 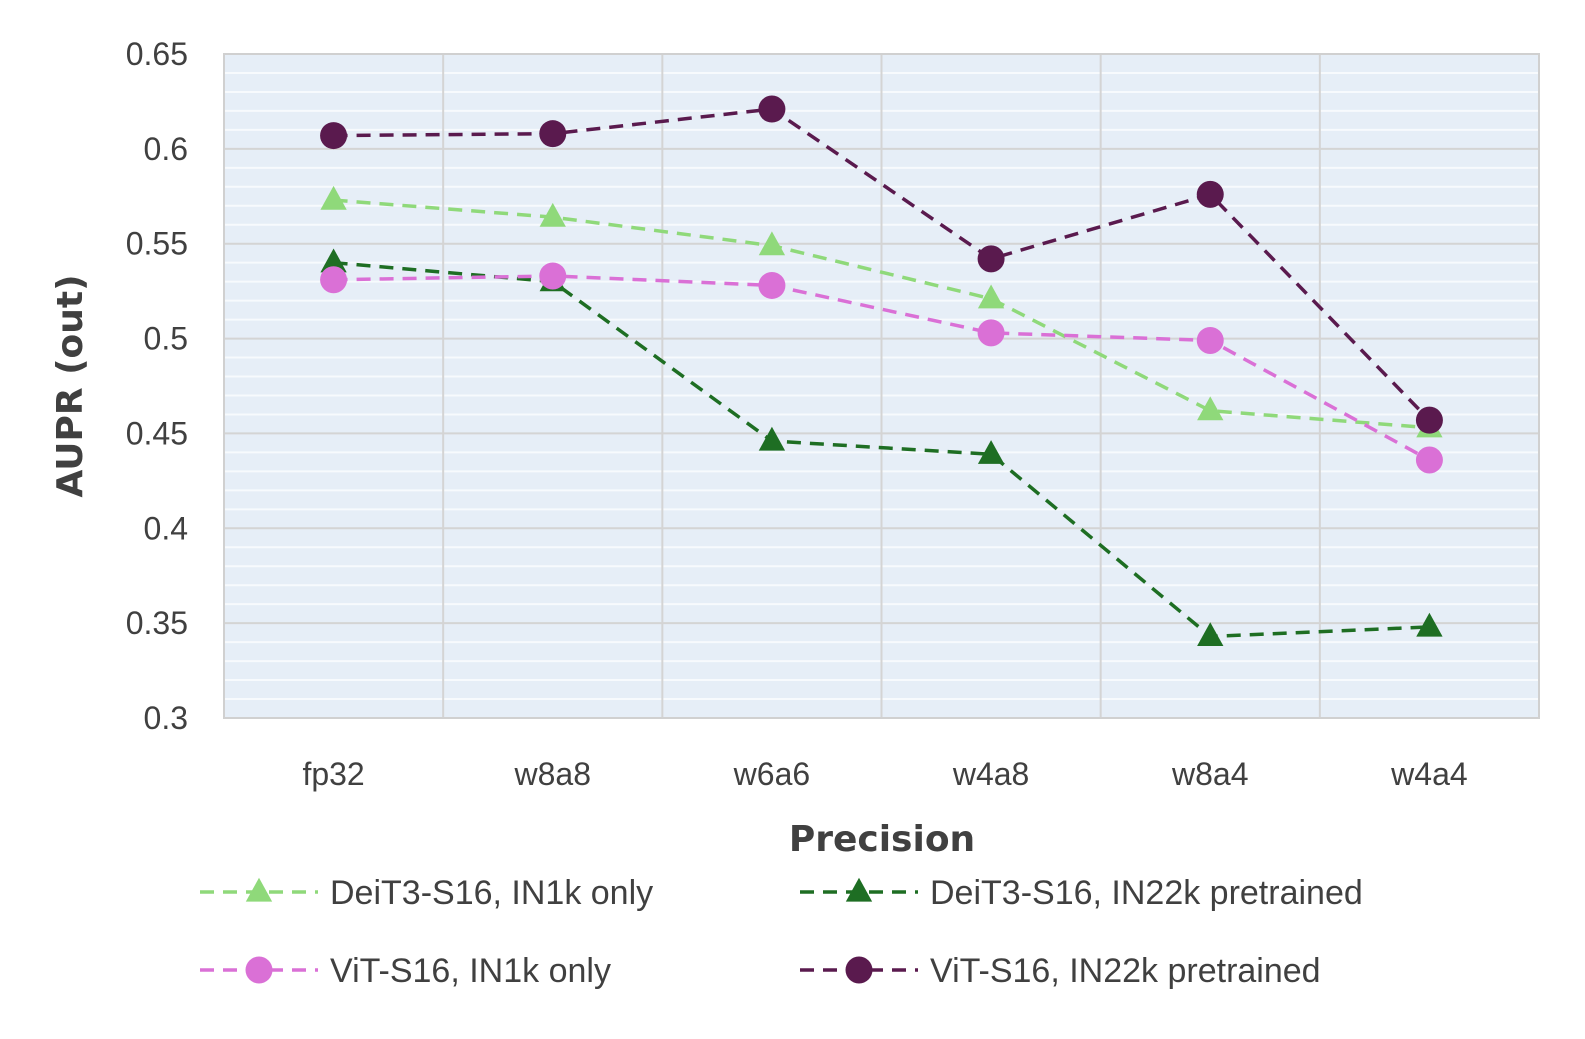 I want to click on legend-item: ViT-S16, IN1k only, so click(x=405, y=971).